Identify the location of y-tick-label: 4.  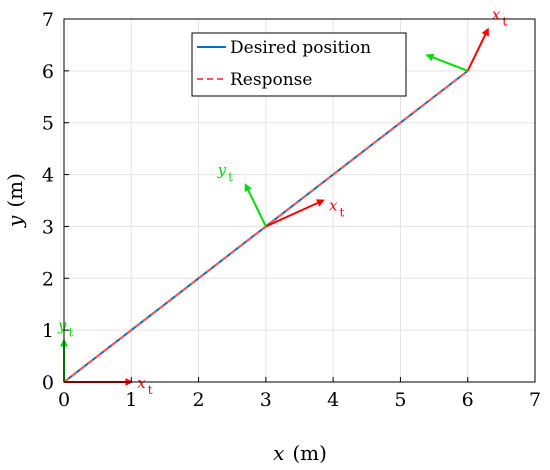
(48, 176).